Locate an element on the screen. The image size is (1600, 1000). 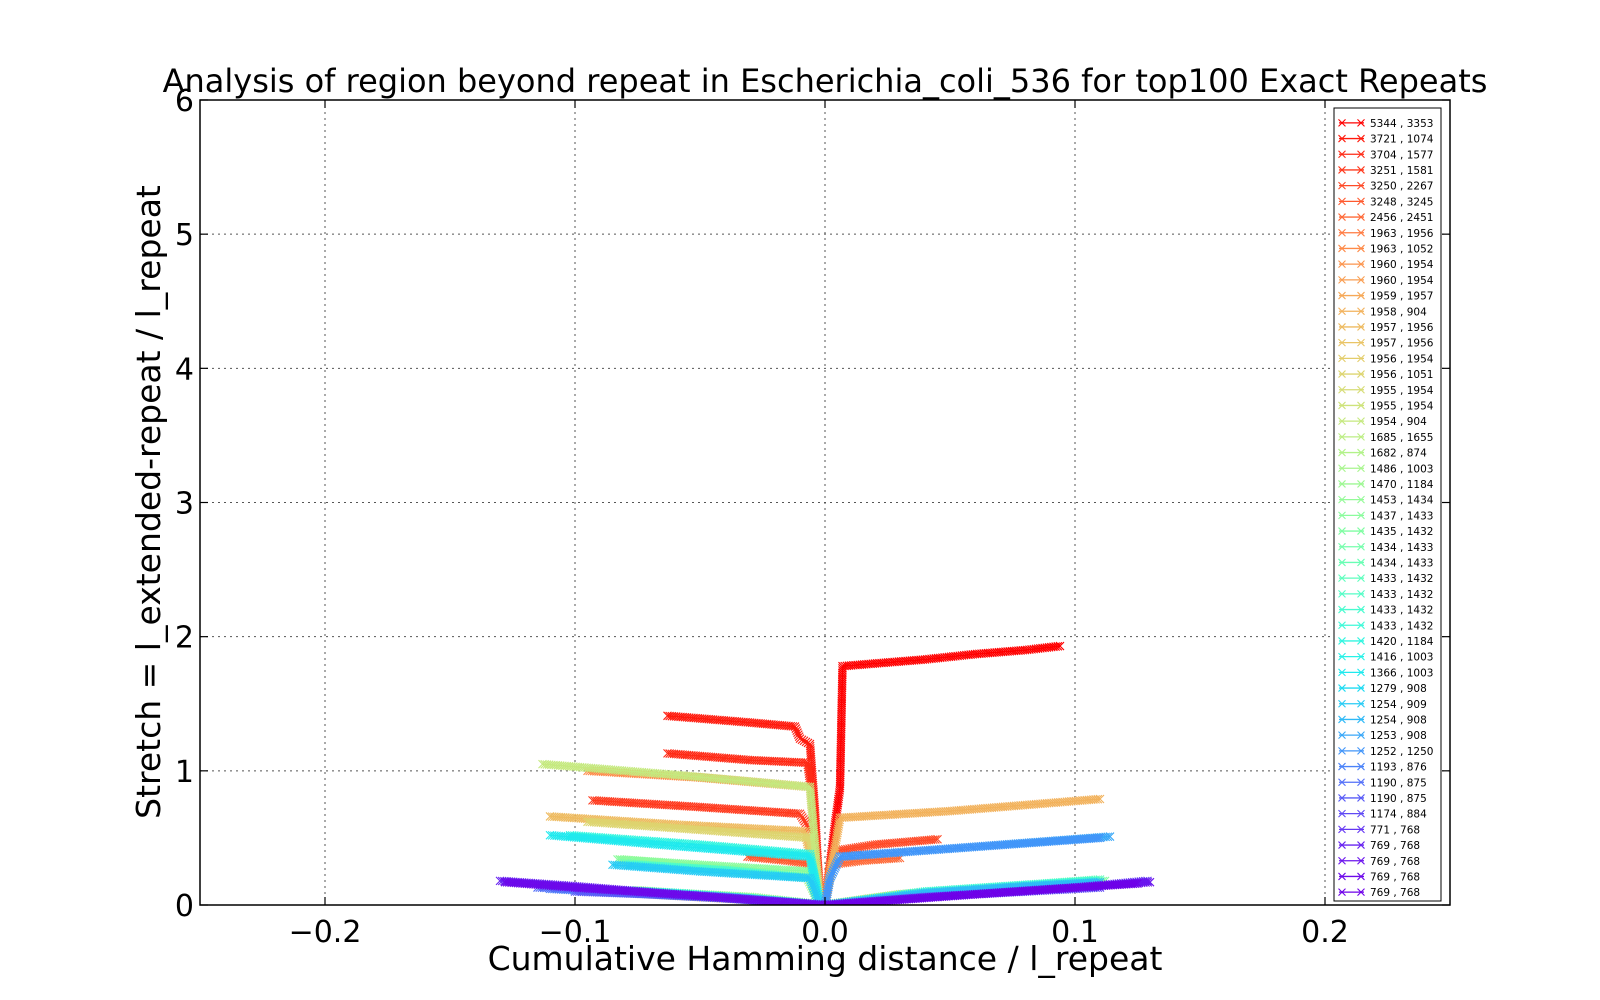
series-layer is located at coordinates (825, 773).